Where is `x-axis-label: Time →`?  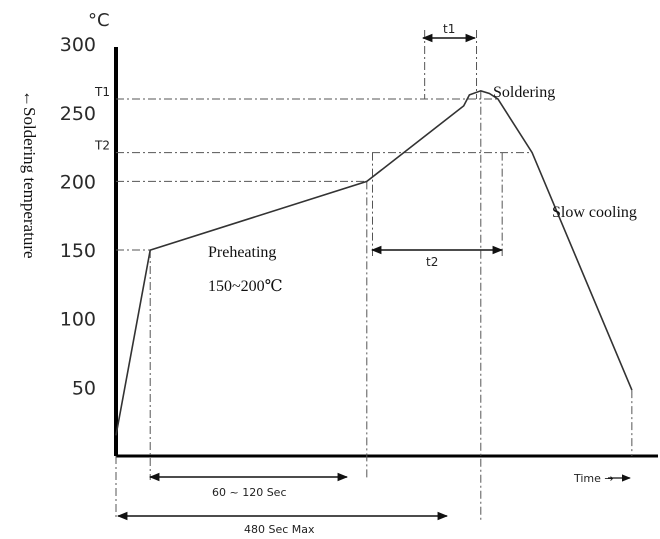 x-axis-label: Time → is located at coordinates (593, 478).